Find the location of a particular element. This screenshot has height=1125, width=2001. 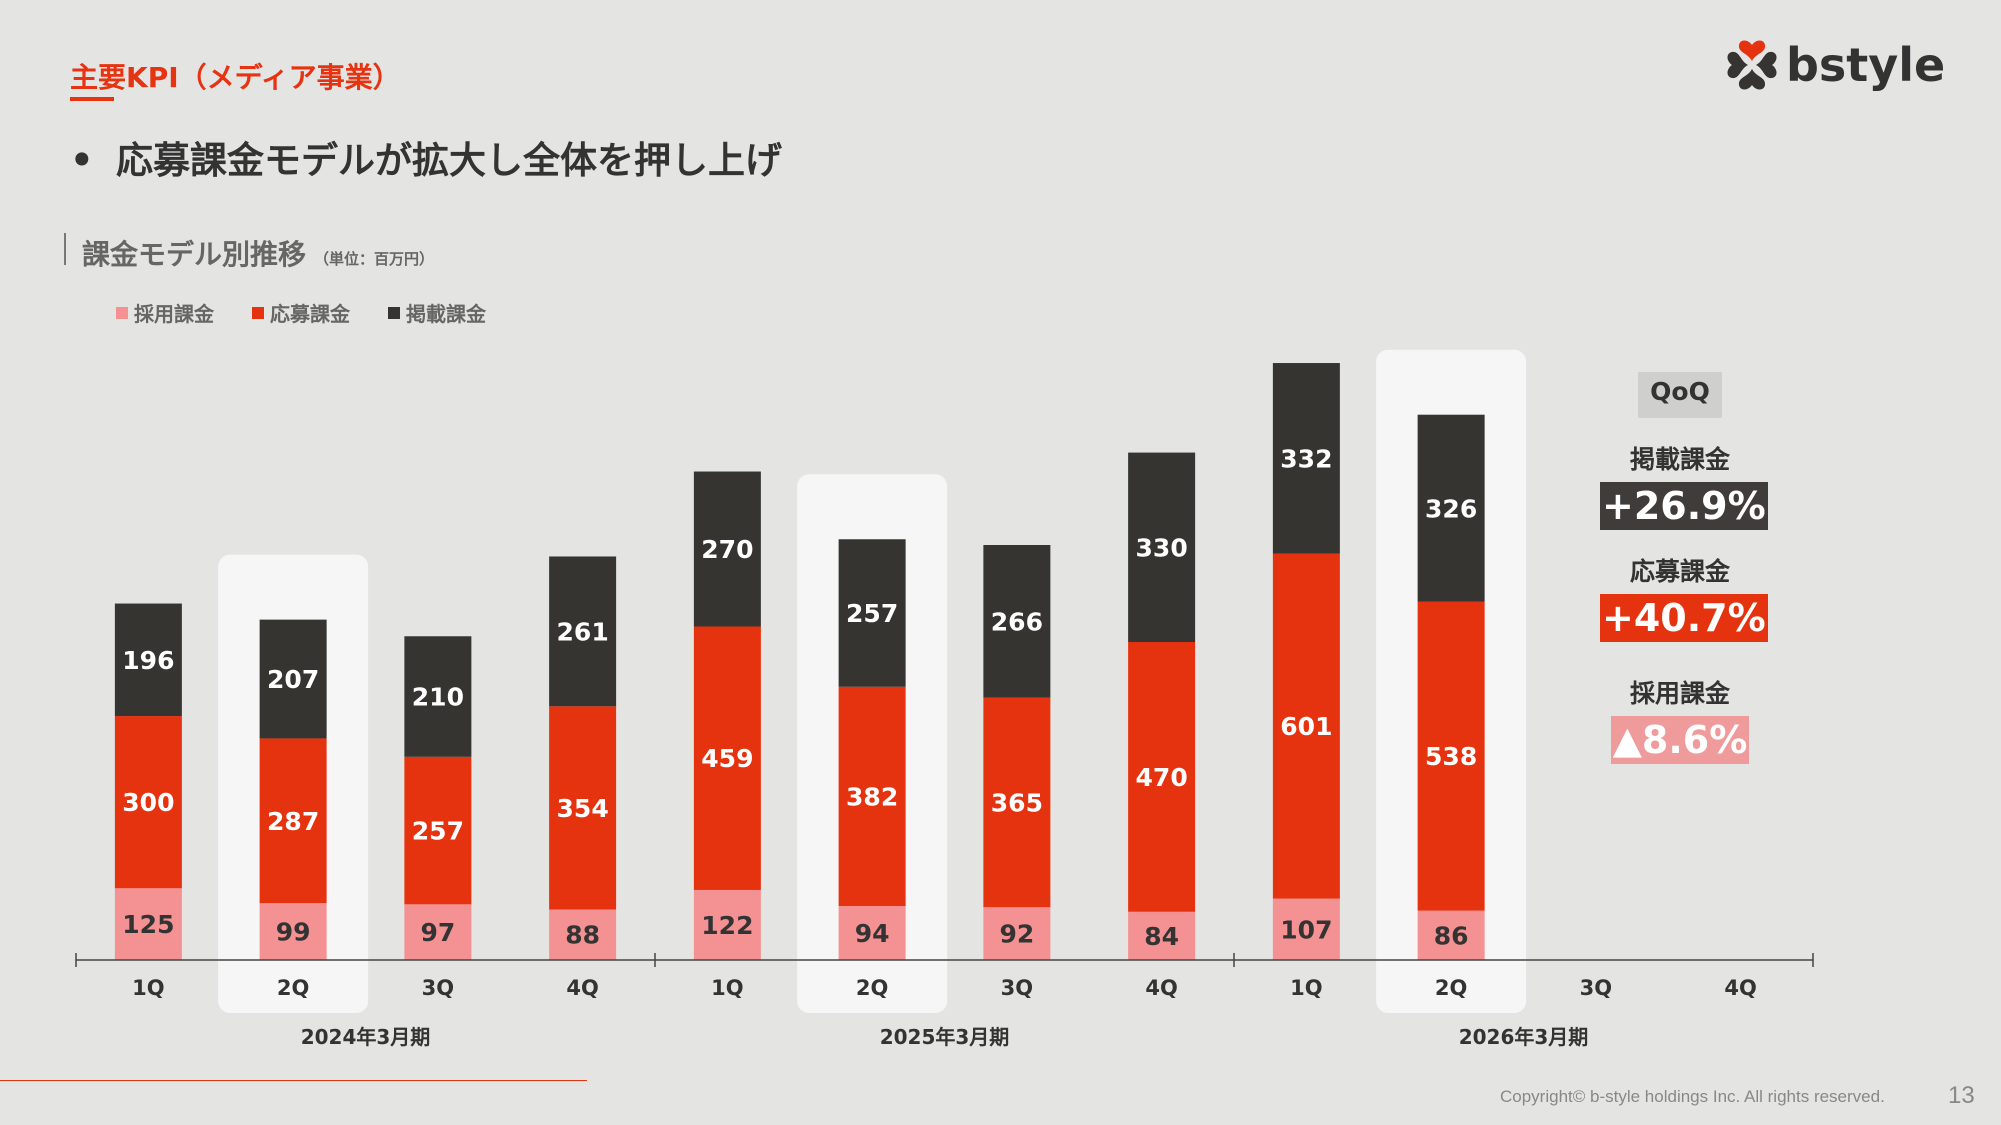

legend-item-saiyo: 採用課金 is located at coordinates (165, 312).